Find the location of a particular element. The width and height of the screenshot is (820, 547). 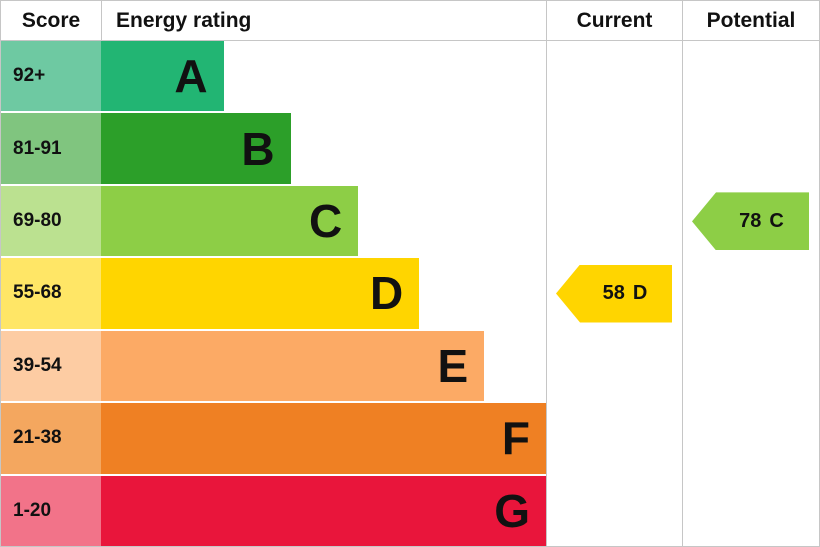

band-letter: F is located at coordinates (515, 438).